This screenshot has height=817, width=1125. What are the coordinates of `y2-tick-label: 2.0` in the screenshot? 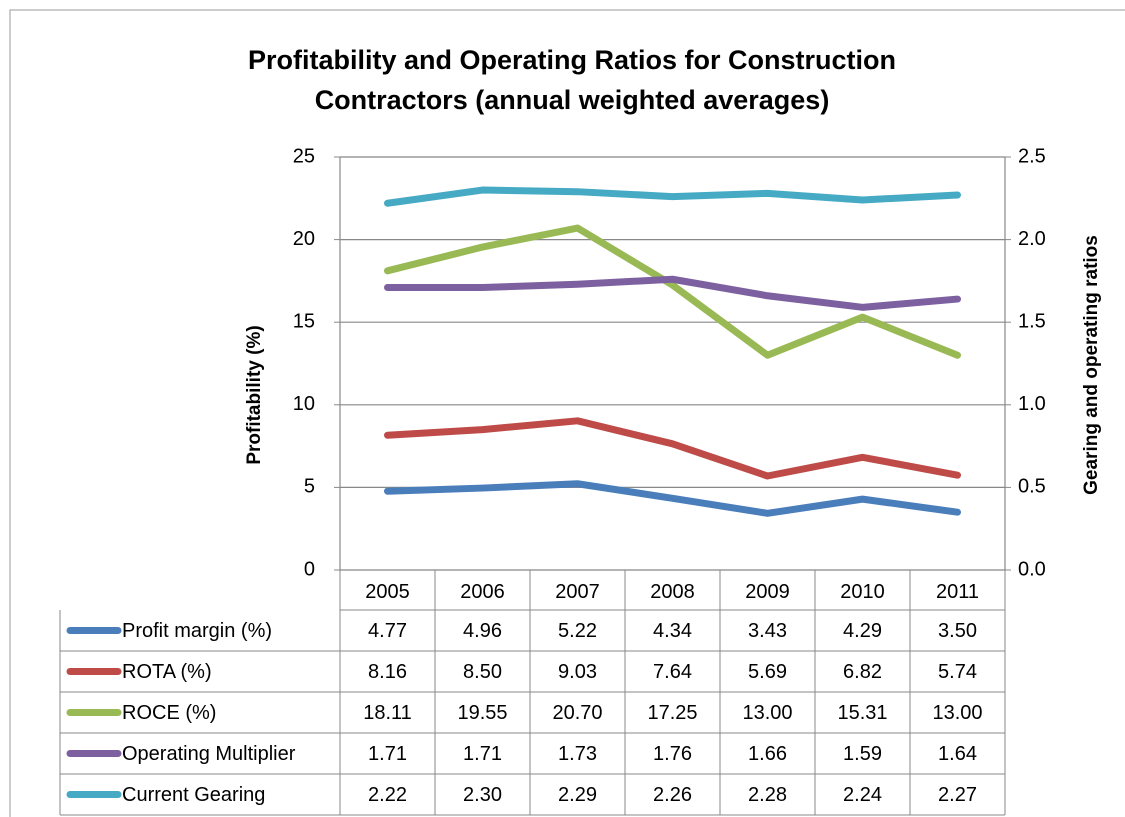 It's located at (1032, 239).